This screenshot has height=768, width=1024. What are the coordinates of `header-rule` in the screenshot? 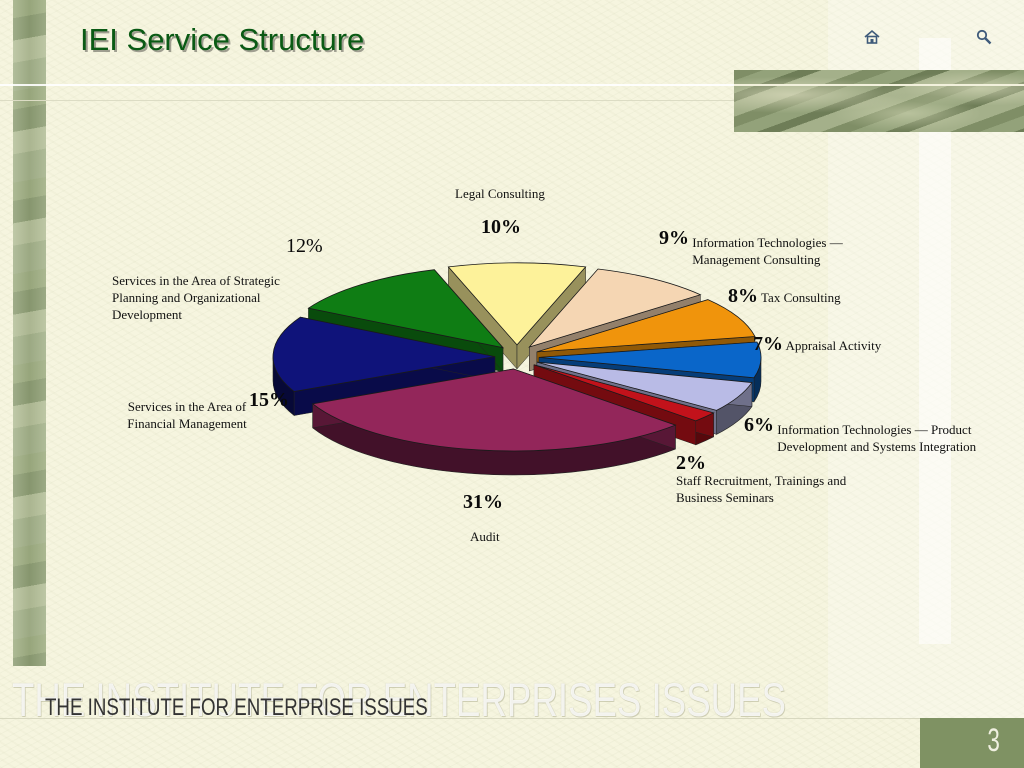 It's located at (367, 85).